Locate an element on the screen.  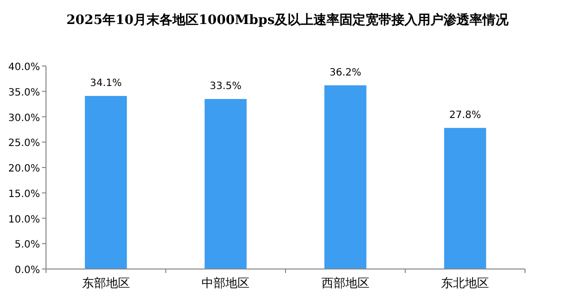
chart-title: 2025年10月末各地区1000Mbps及以上速率固定宽带接入用户渗透率情况 is located at coordinates (288, 20).